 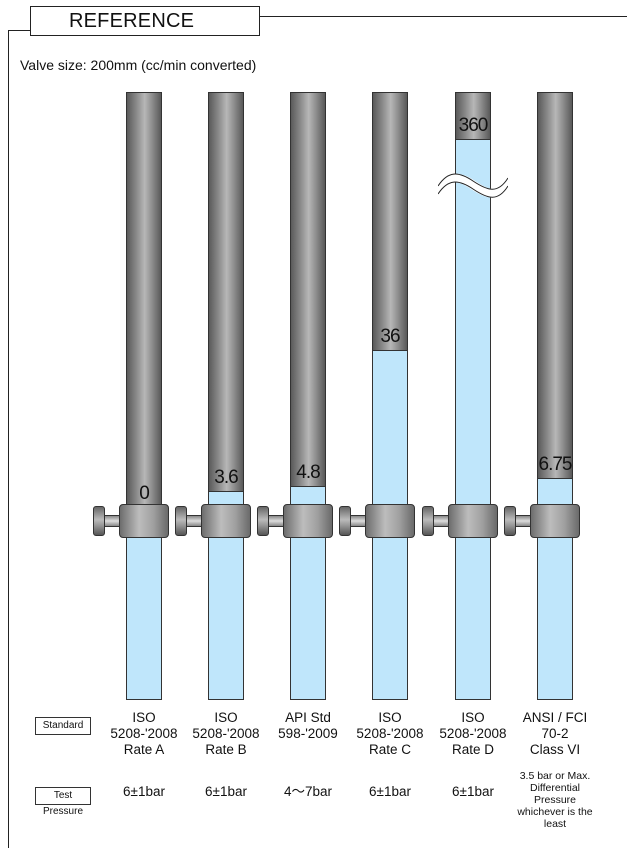 What do you see at coordinates (555, 749) in the screenshot?
I see `standard-line: Class VI` at bounding box center [555, 749].